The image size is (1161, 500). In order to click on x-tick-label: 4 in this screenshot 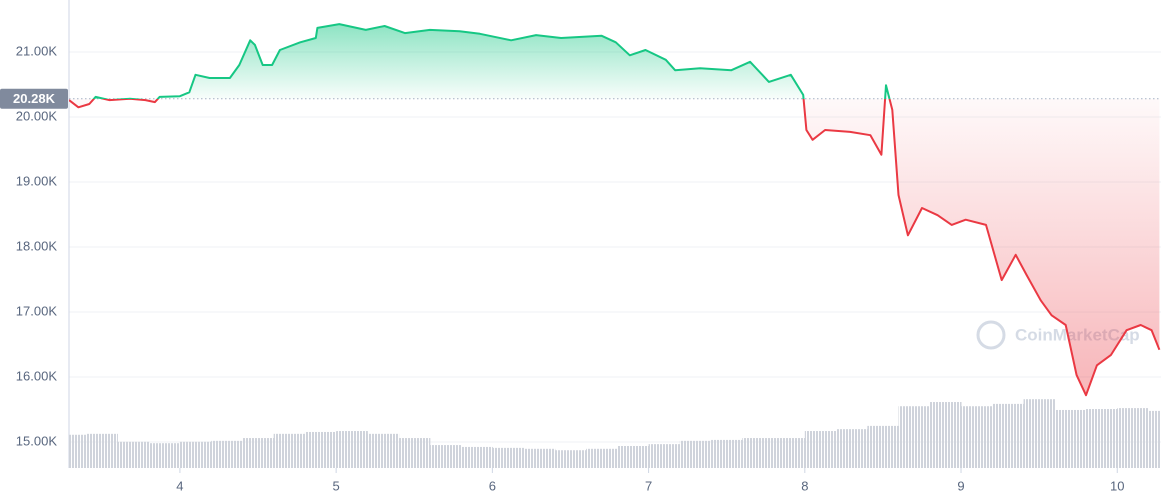, I will do `click(179, 485)`.